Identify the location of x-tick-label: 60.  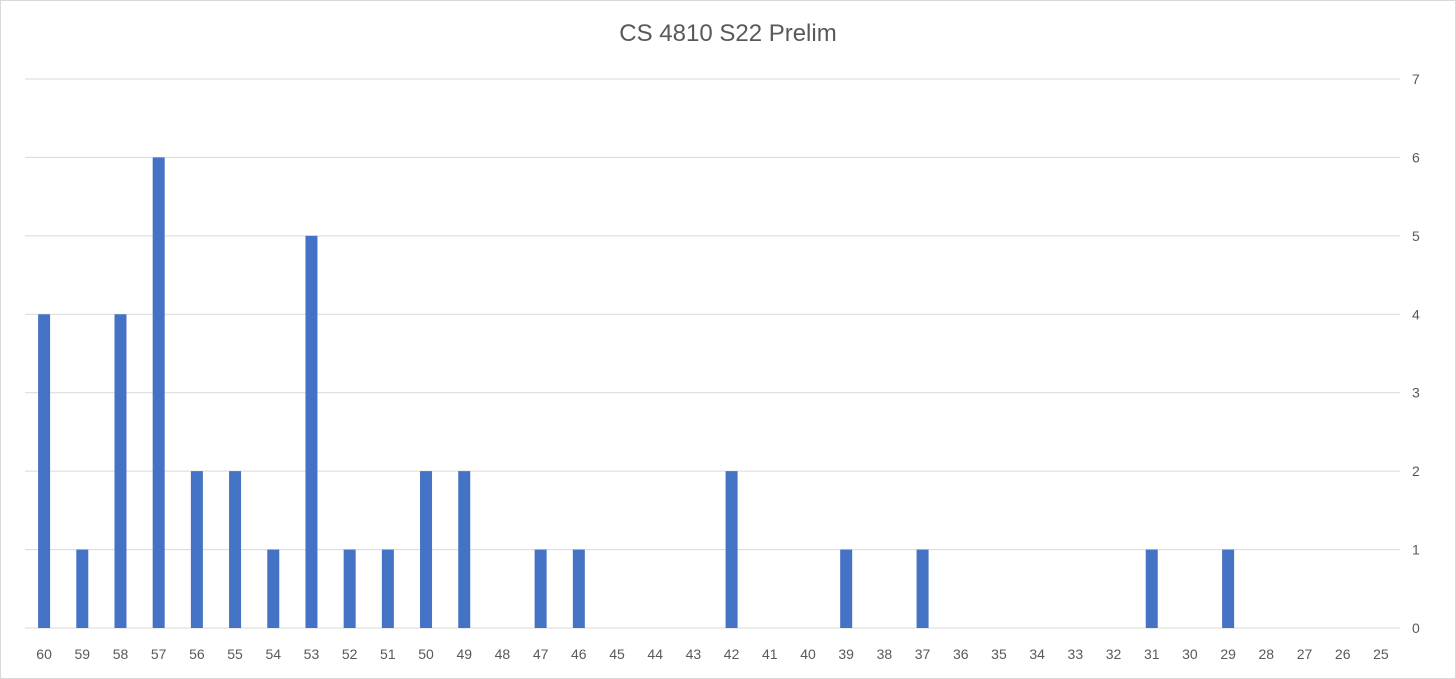
(44, 654).